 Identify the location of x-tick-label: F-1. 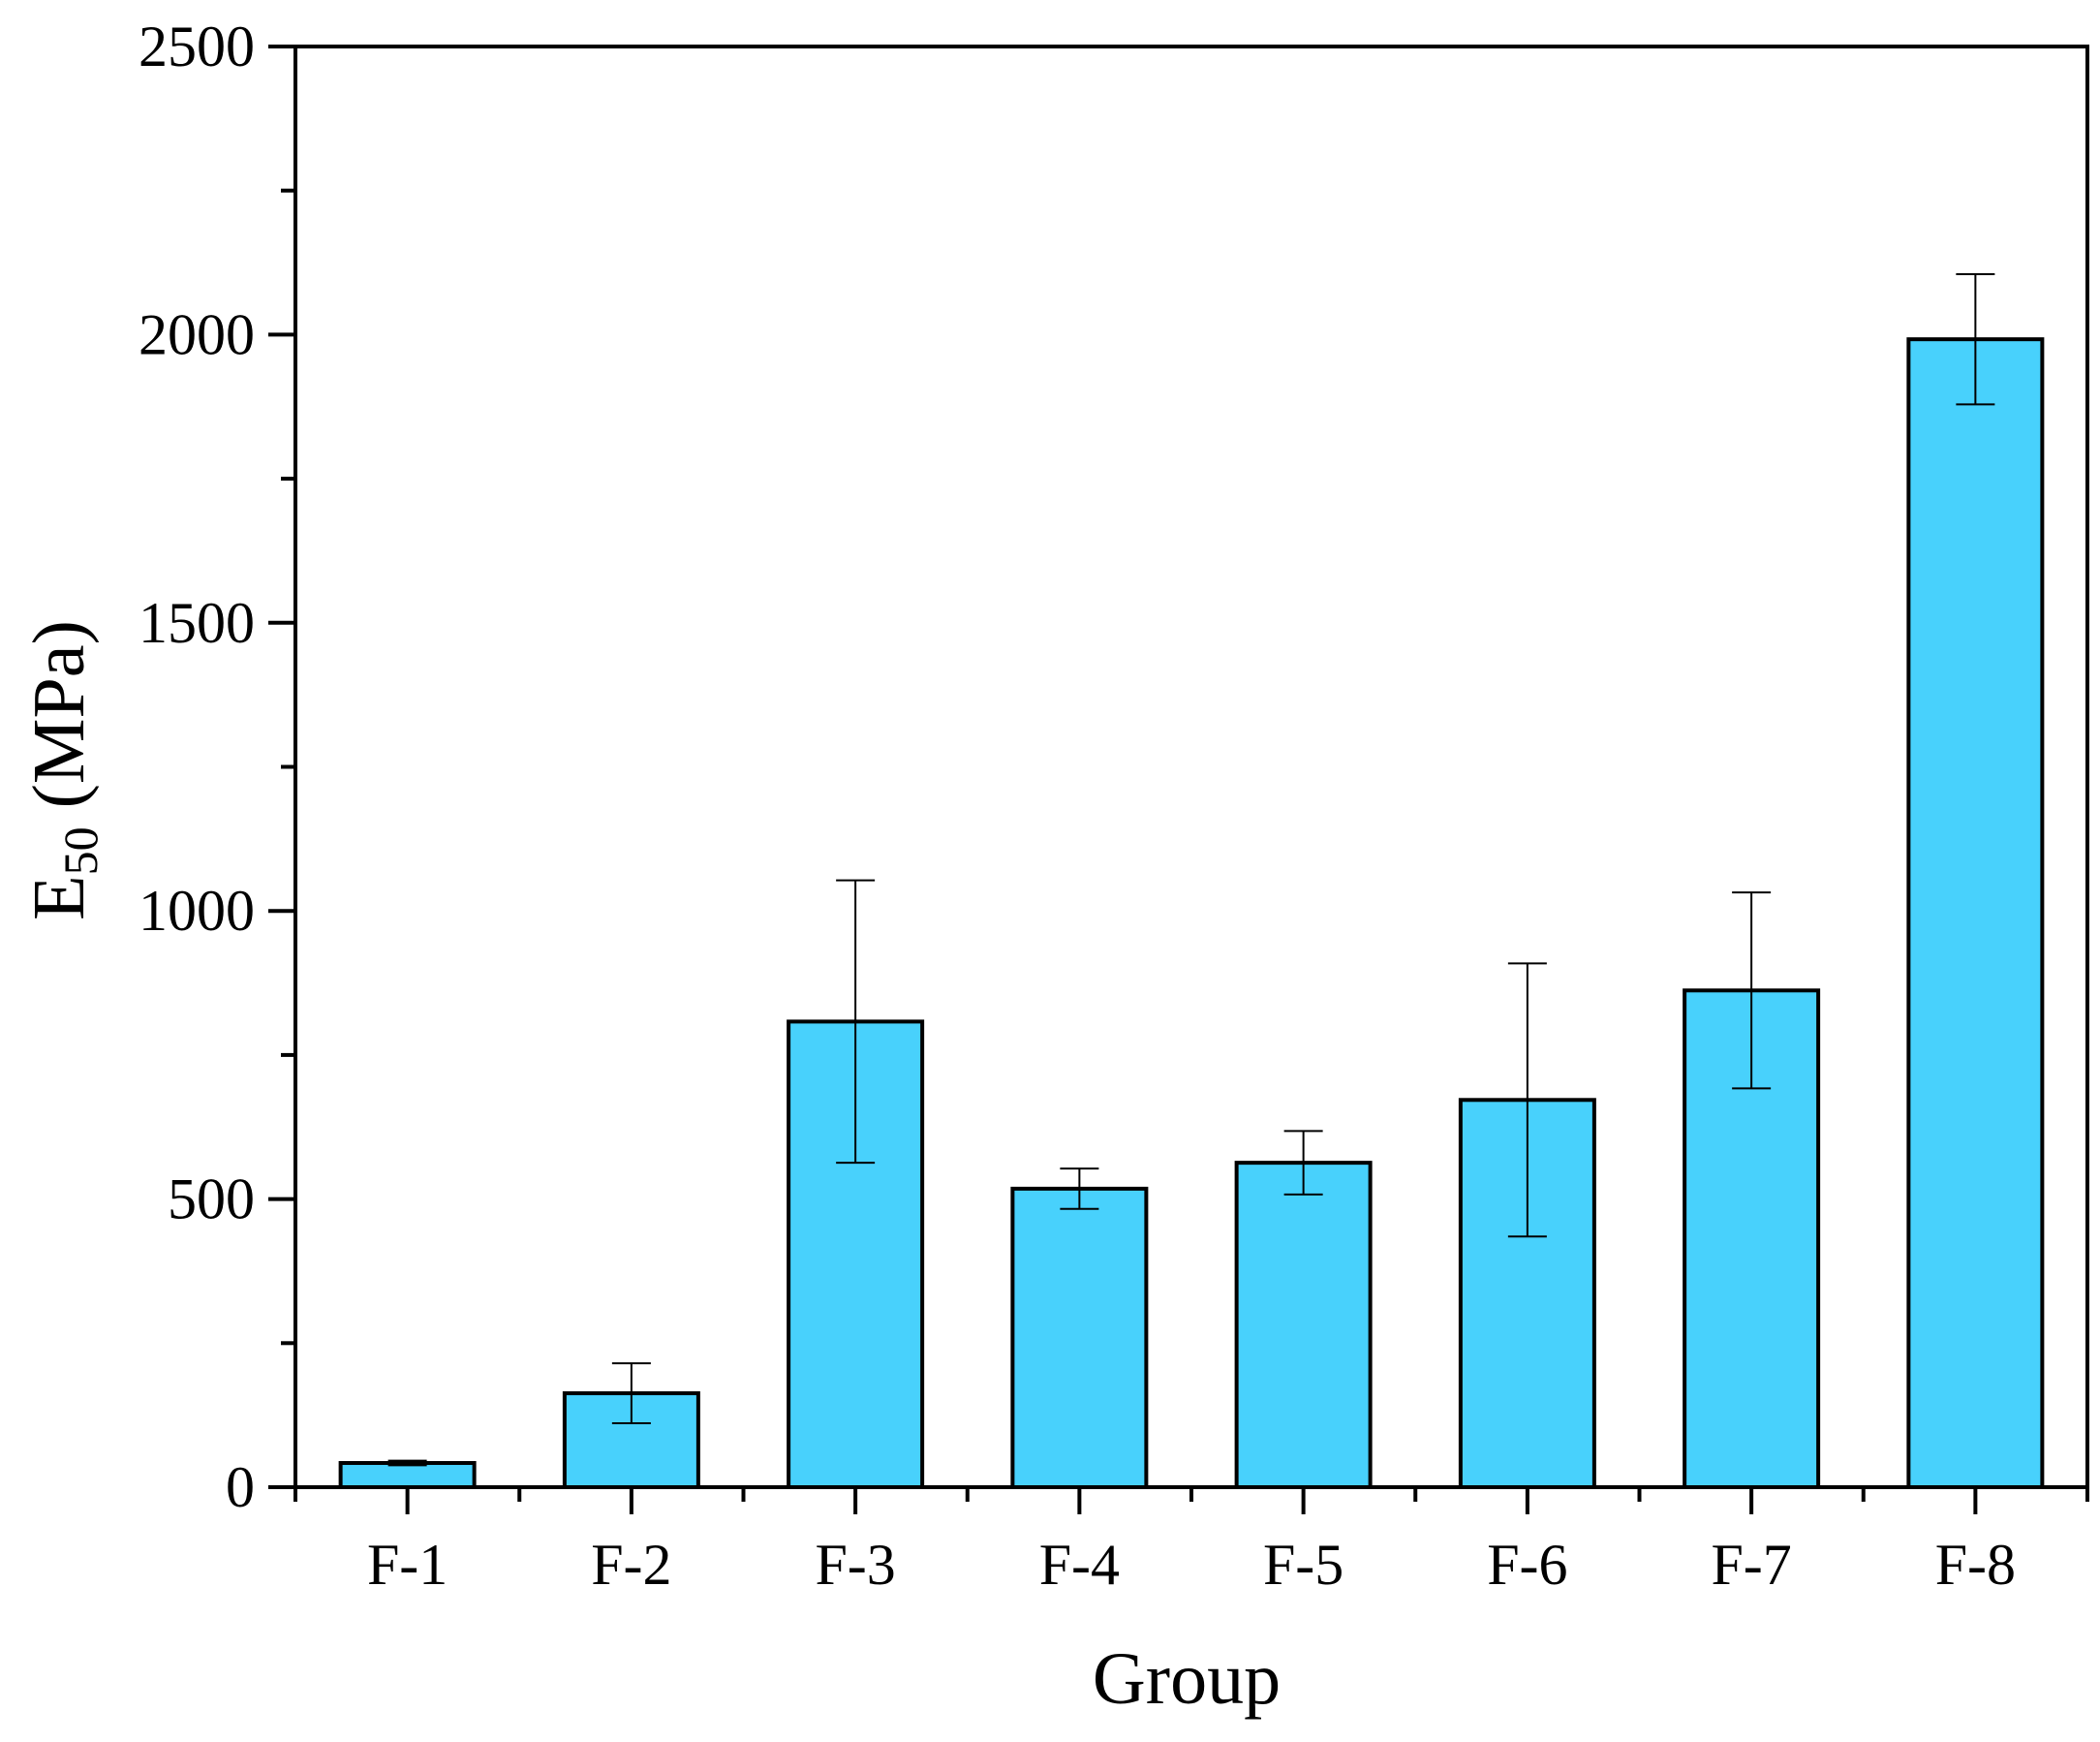
(407, 1565).